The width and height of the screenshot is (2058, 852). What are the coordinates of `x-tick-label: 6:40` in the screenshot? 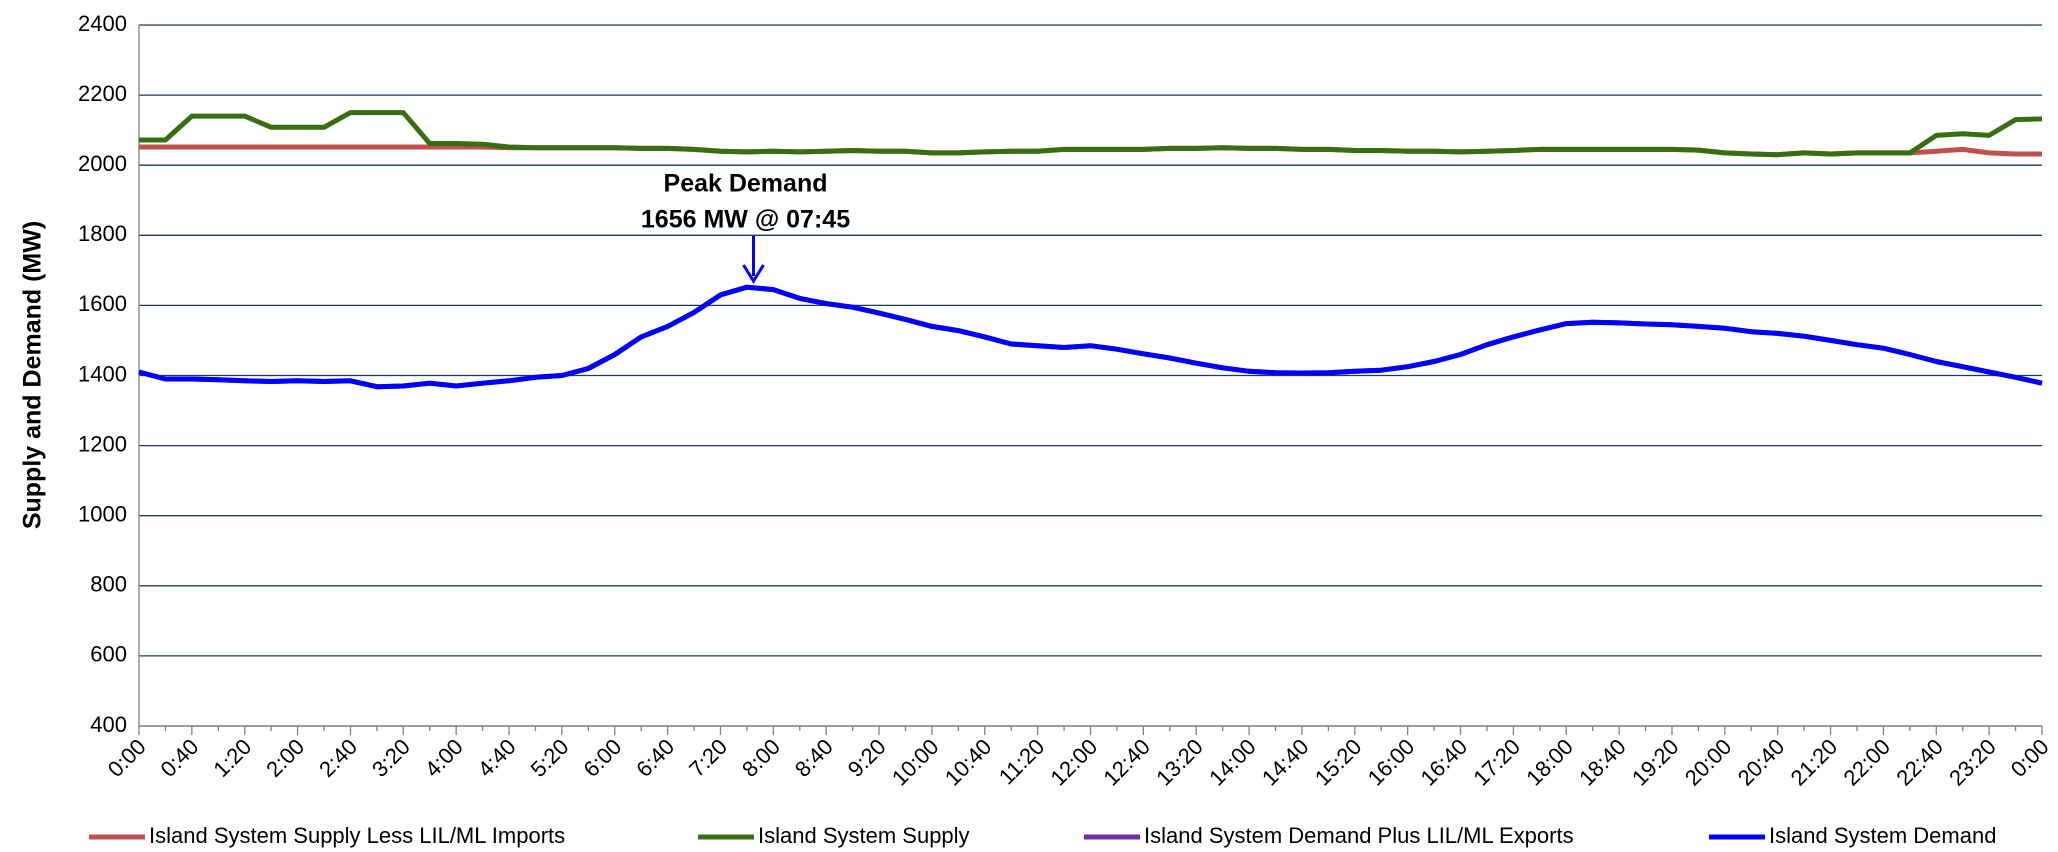 It's located at (655, 758).